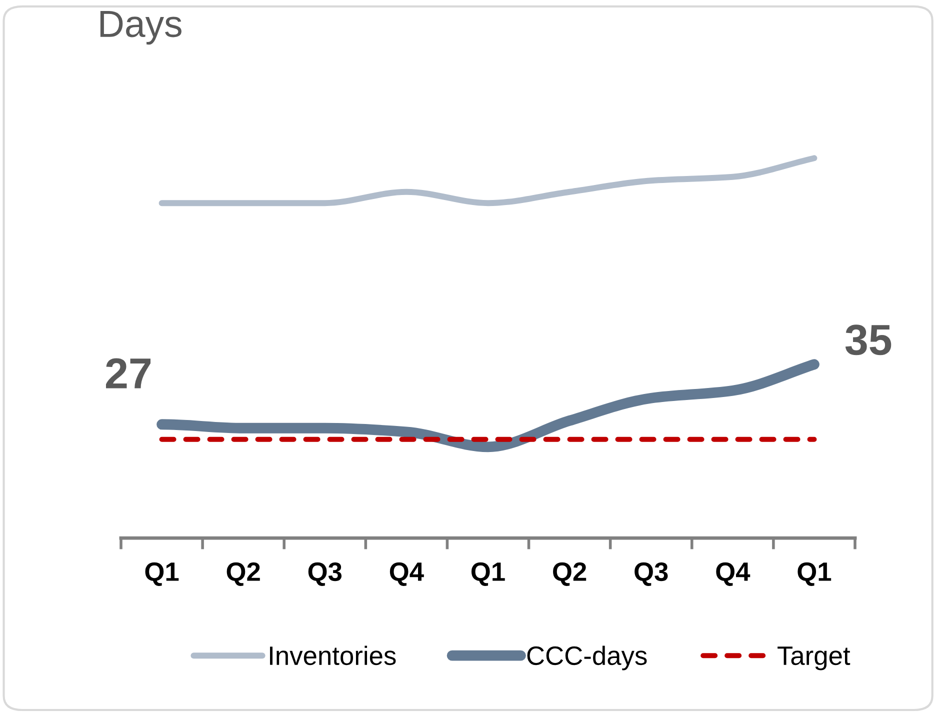  I want to click on y-axis-title: Days, so click(141, 28).